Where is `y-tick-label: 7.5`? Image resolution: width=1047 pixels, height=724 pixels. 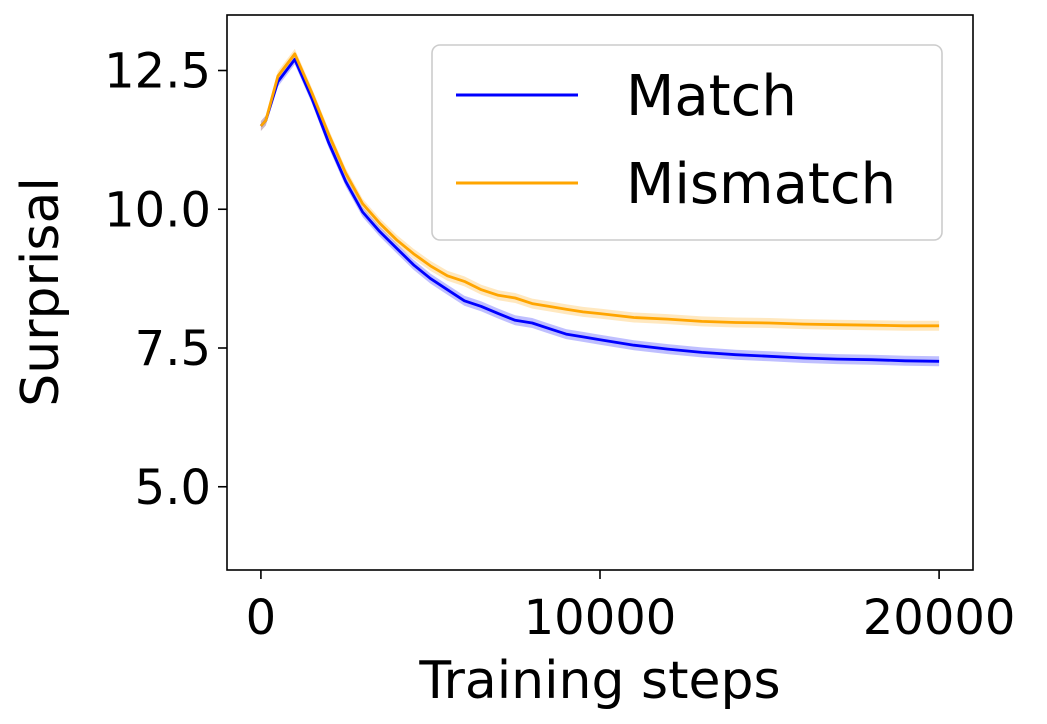 y-tick-label: 7.5 is located at coordinates (173, 349).